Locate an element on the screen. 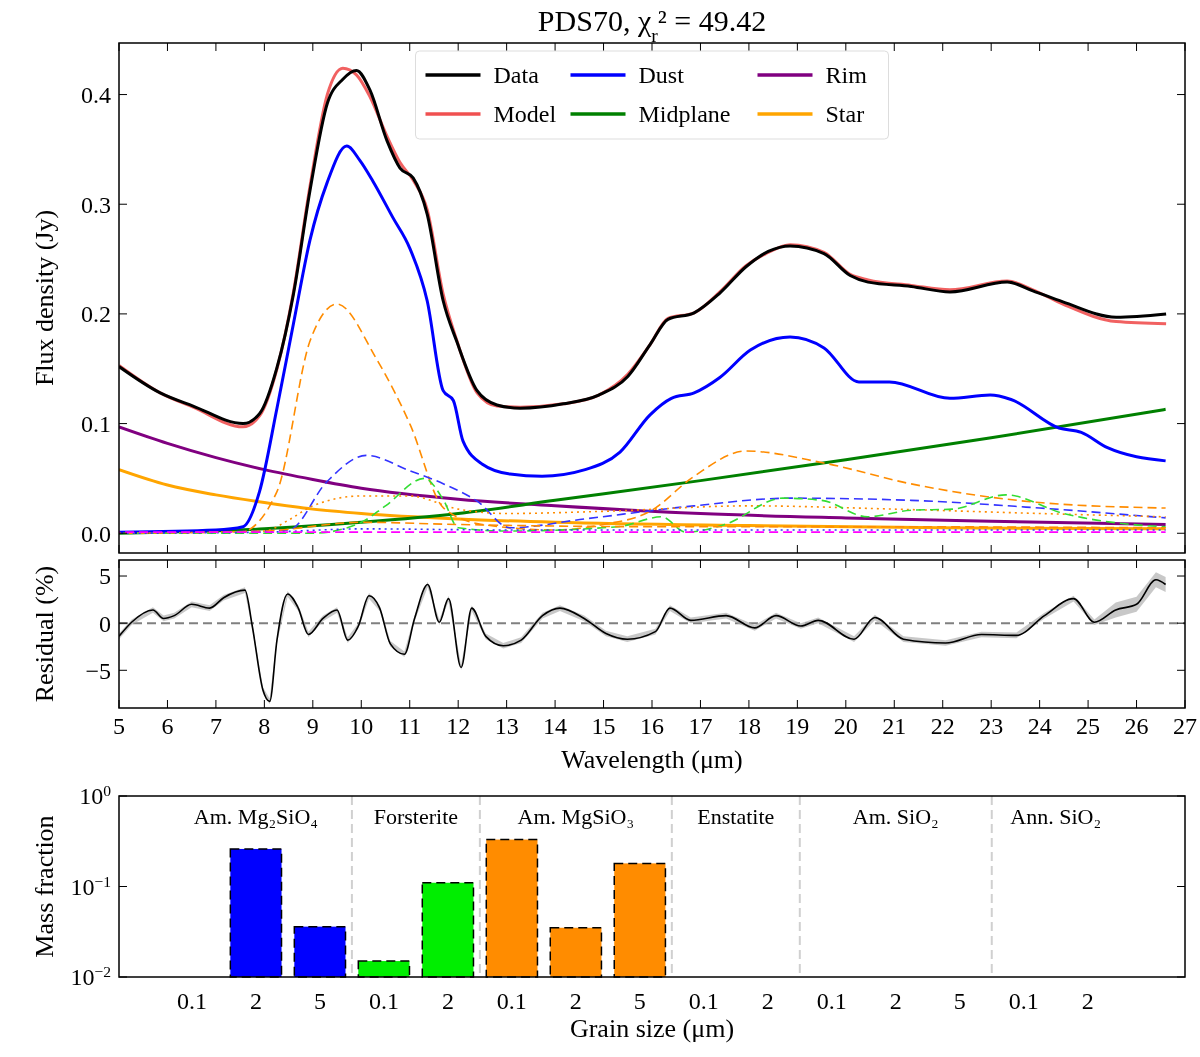  y-axis-title: Flux density (Jy) is located at coordinates (44, 298).